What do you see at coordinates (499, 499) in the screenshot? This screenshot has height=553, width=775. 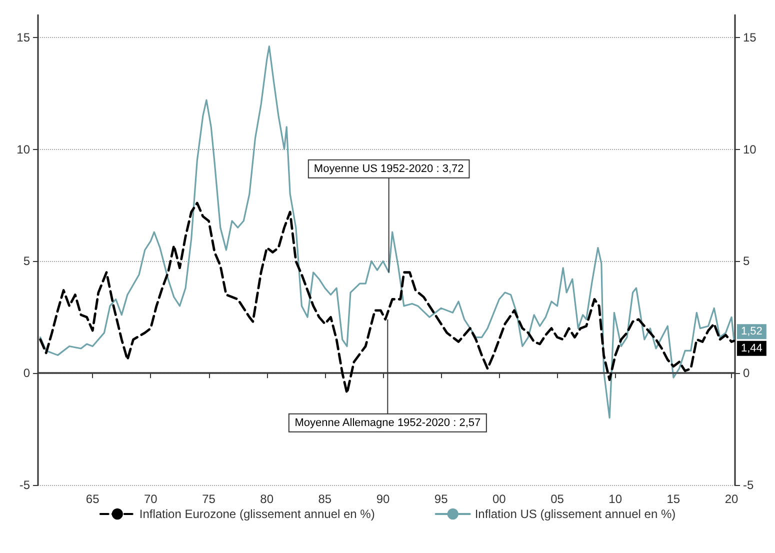 I see `x-tick-label: 00` at bounding box center [499, 499].